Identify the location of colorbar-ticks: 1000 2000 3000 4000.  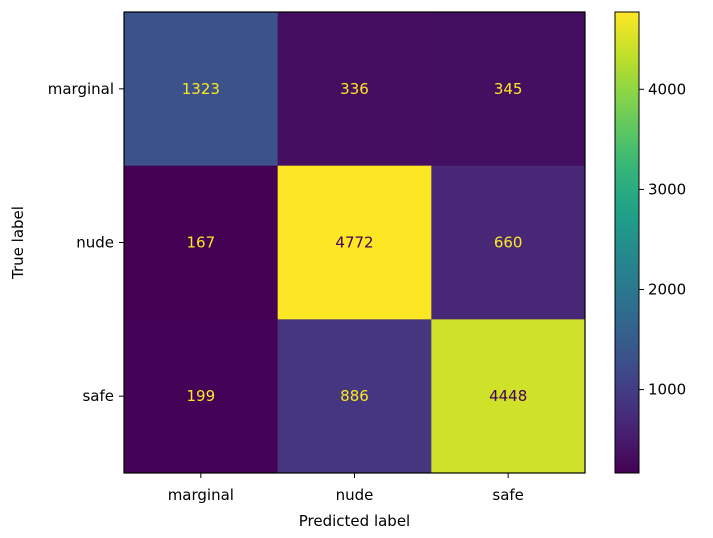
(662, 239).